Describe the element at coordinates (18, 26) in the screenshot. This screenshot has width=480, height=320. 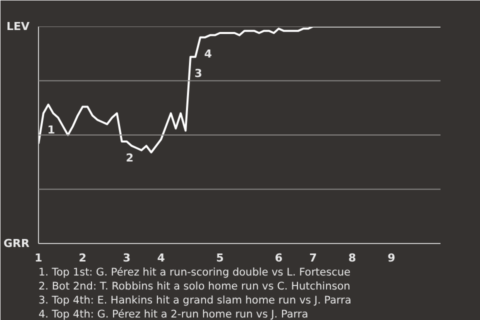
I see `text: LEV` at that location.